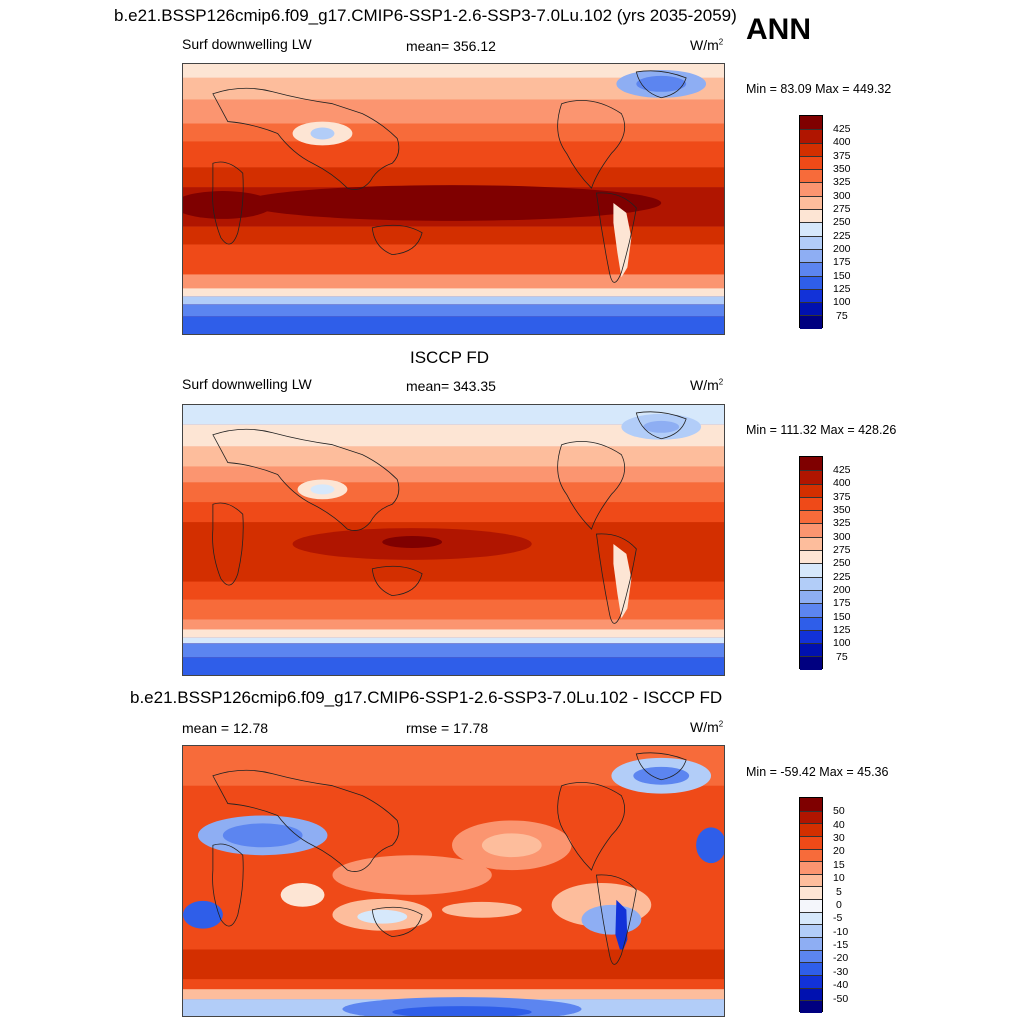  What do you see at coordinates (839, 892) in the screenshot?
I see `colorbar-tick-label: 5` at bounding box center [839, 892].